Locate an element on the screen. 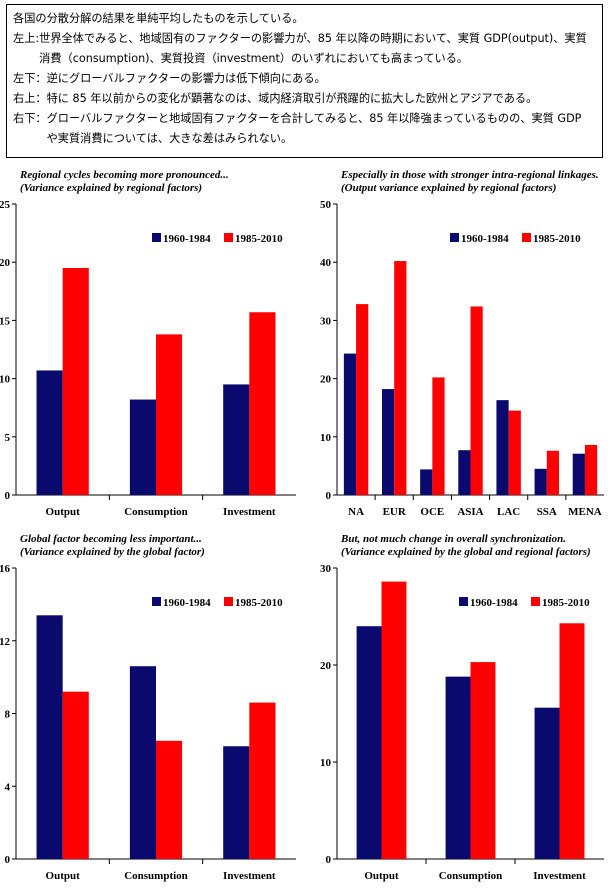 The height and width of the screenshot is (888, 615). bar-1985-2010-lac is located at coordinates (514, 452).